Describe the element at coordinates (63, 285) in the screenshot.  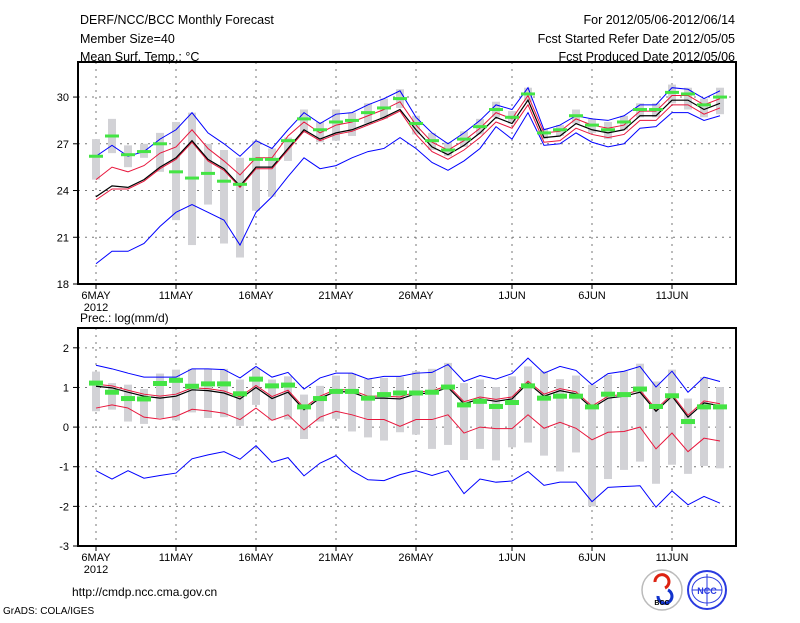
I see `y-tick-label: 18` at that location.